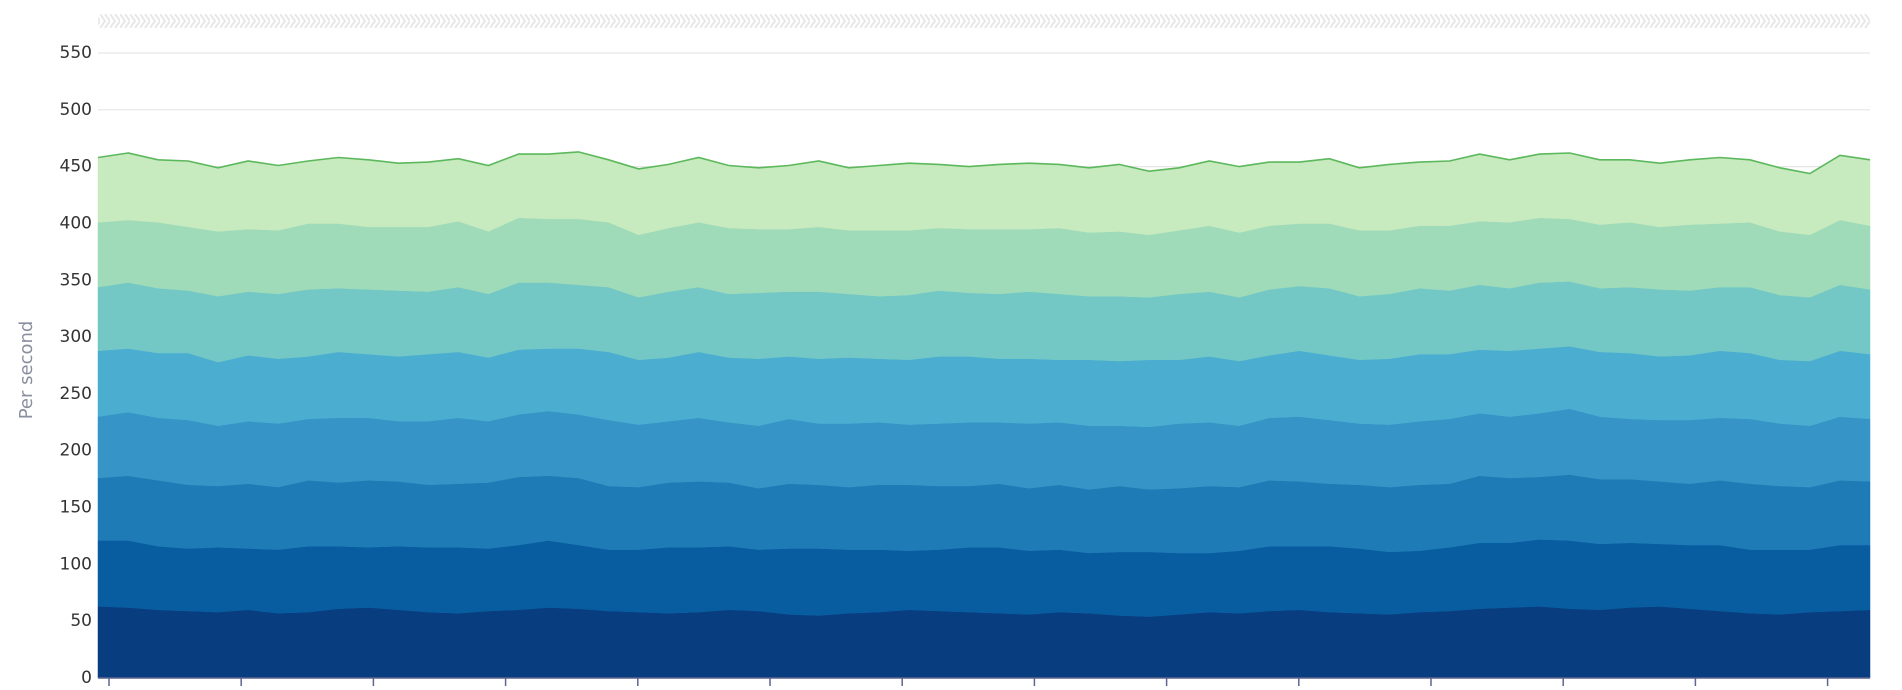 The image size is (1902, 690). Describe the element at coordinates (76, 53) in the screenshot. I see `y-tick-label: 550` at that location.